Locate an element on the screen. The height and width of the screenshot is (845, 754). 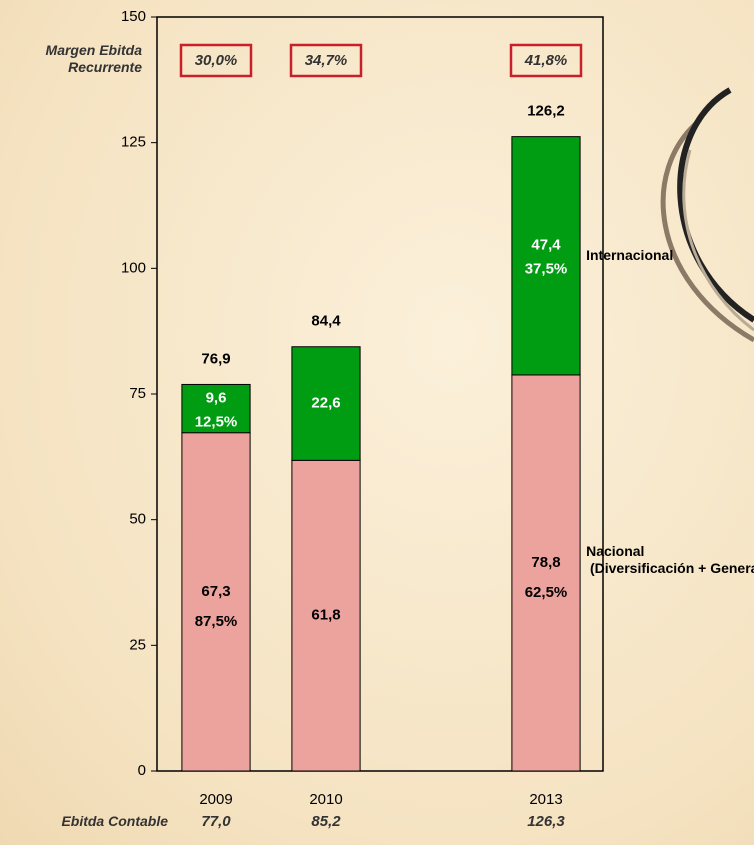
y-tick-label: 0 is located at coordinates (142, 770).